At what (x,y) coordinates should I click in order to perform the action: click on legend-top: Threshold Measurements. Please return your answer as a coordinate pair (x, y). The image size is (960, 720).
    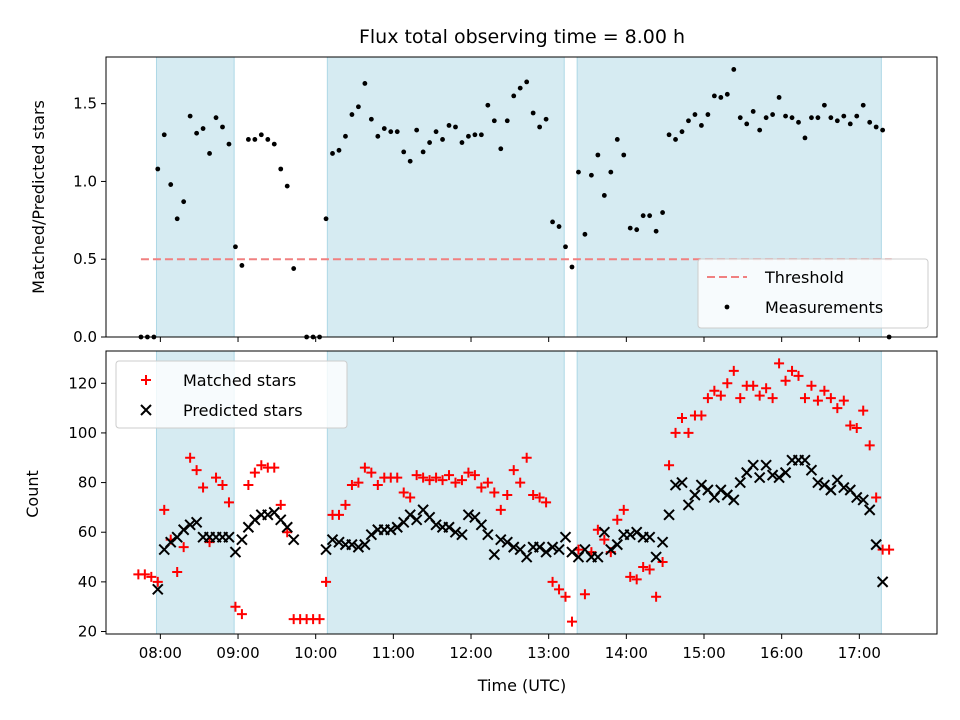
    Looking at the image, I should click on (813, 293).